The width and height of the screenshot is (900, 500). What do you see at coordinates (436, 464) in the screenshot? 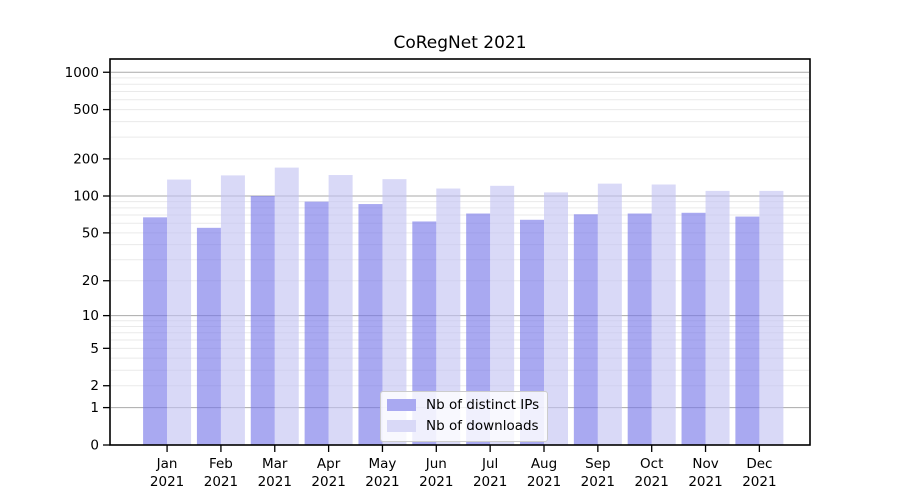
I see `x-tick-label-month: Jun` at bounding box center [436, 464].